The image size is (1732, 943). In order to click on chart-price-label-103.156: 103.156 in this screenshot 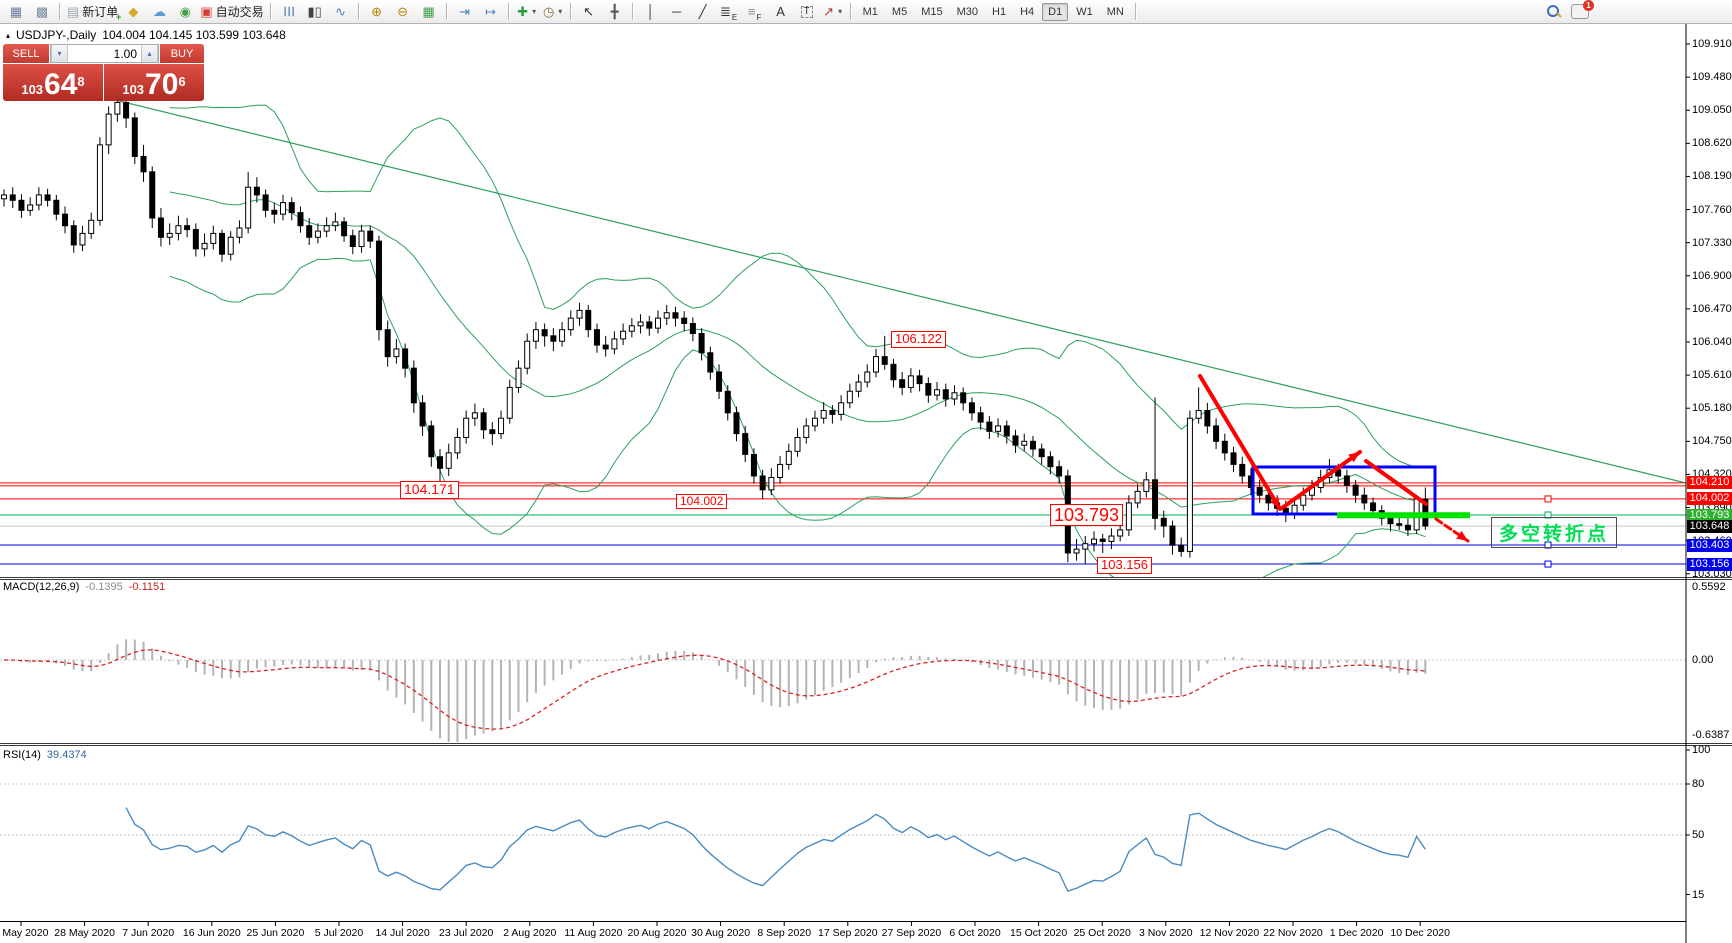, I will do `click(1124, 565)`.